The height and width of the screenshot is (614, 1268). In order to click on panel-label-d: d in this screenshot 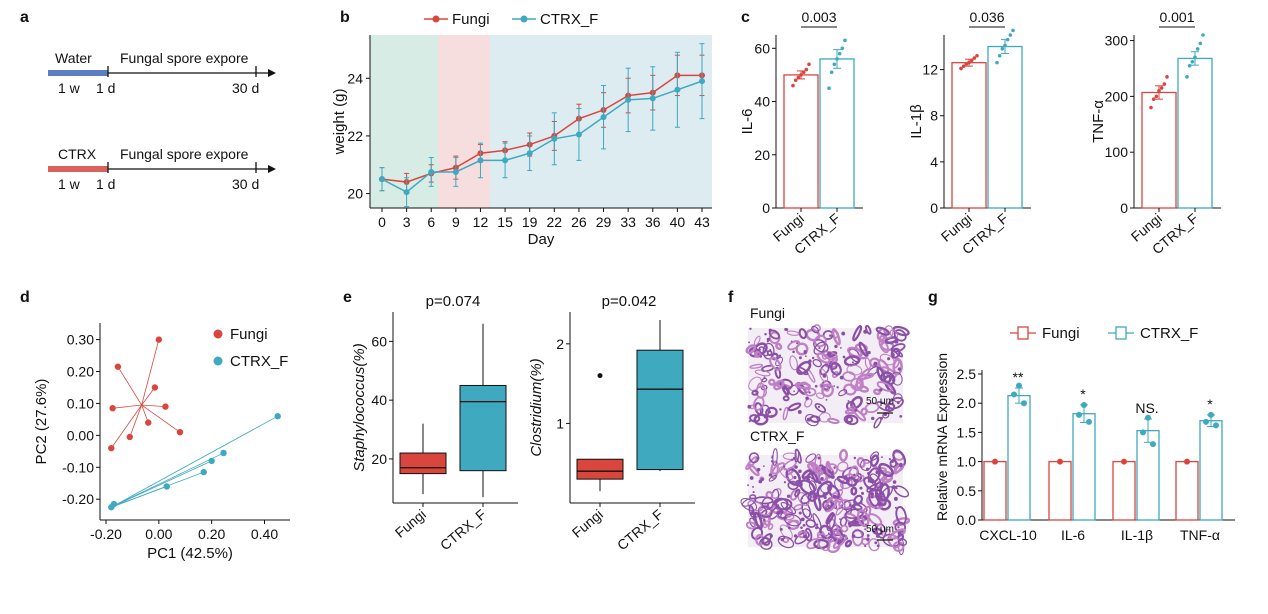, I will do `click(25, 297)`.